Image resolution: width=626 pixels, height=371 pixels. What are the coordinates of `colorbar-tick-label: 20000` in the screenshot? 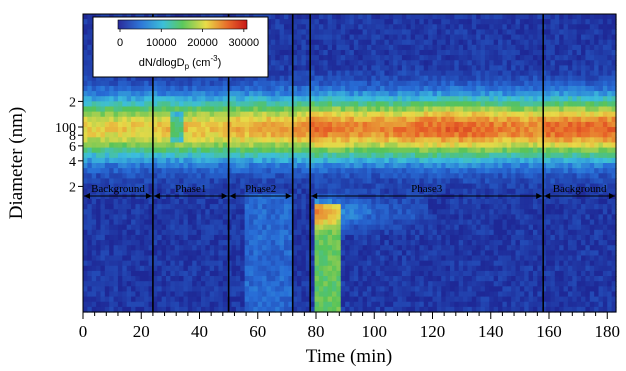 It's located at (202, 43).